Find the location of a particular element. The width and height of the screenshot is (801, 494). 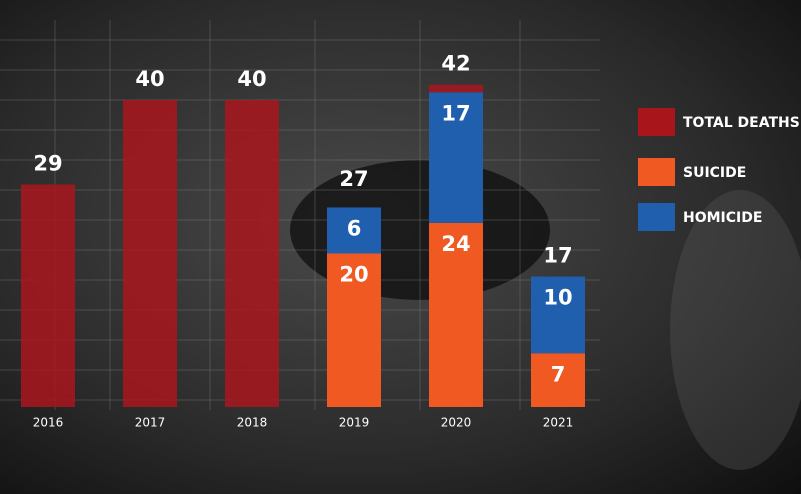

x-tick-label: 2021 is located at coordinates (558, 423).